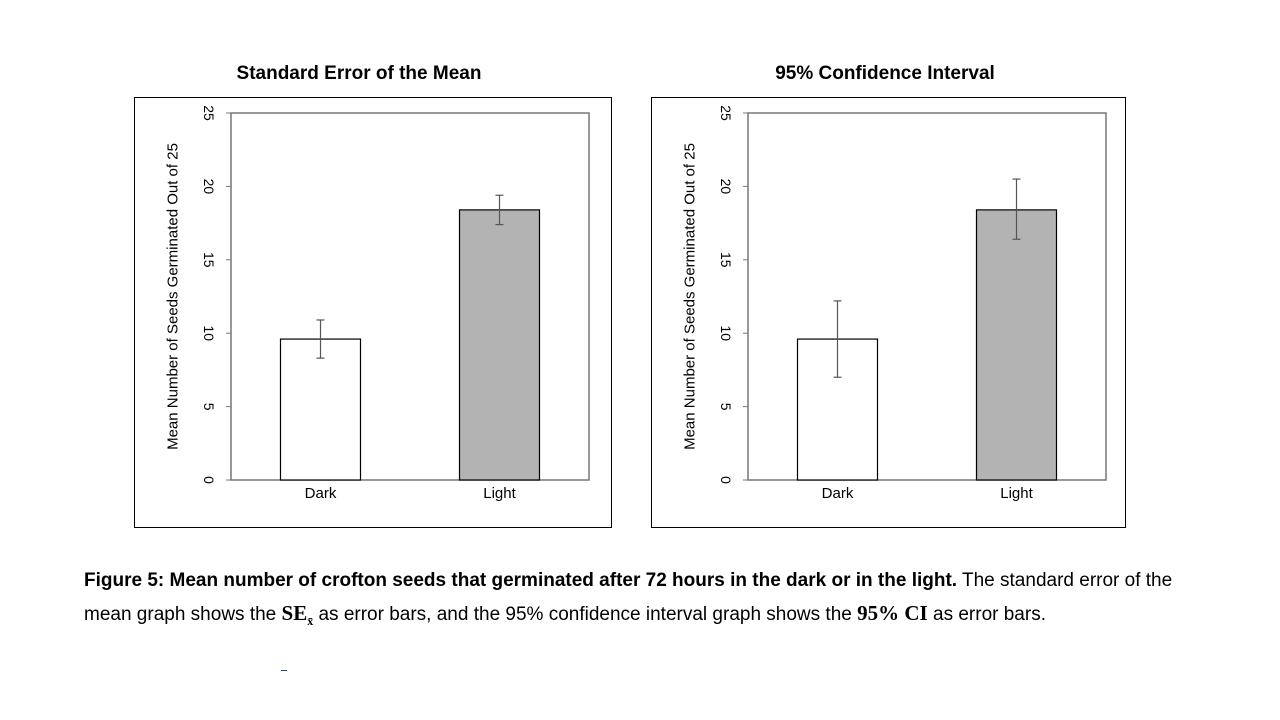 Image resolution: width=1280 pixels, height=720 pixels. Describe the element at coordinates (892, 613) in the screenshot. I see `caption-ci-symbol: 95% CI` at that location.